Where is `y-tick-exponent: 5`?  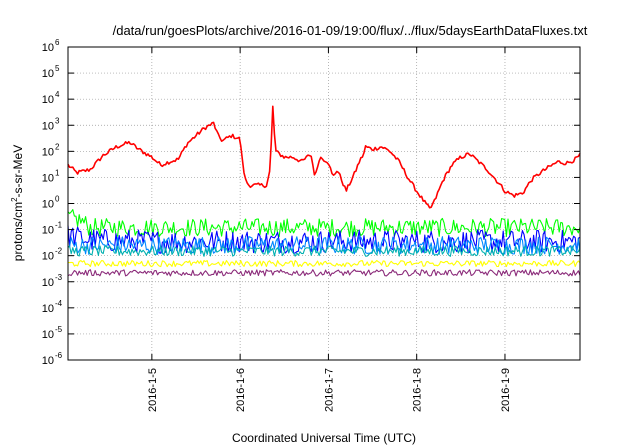
y-tick-exponent: 5 is located at coordinates (57, 68).